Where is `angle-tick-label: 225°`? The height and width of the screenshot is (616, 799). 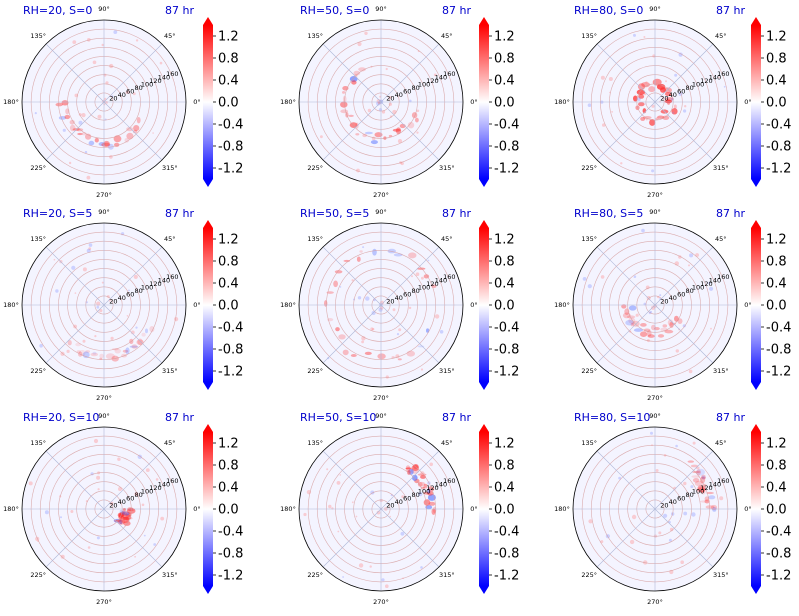
angle-tick-label: 225° is located at coordinates (589, 168).